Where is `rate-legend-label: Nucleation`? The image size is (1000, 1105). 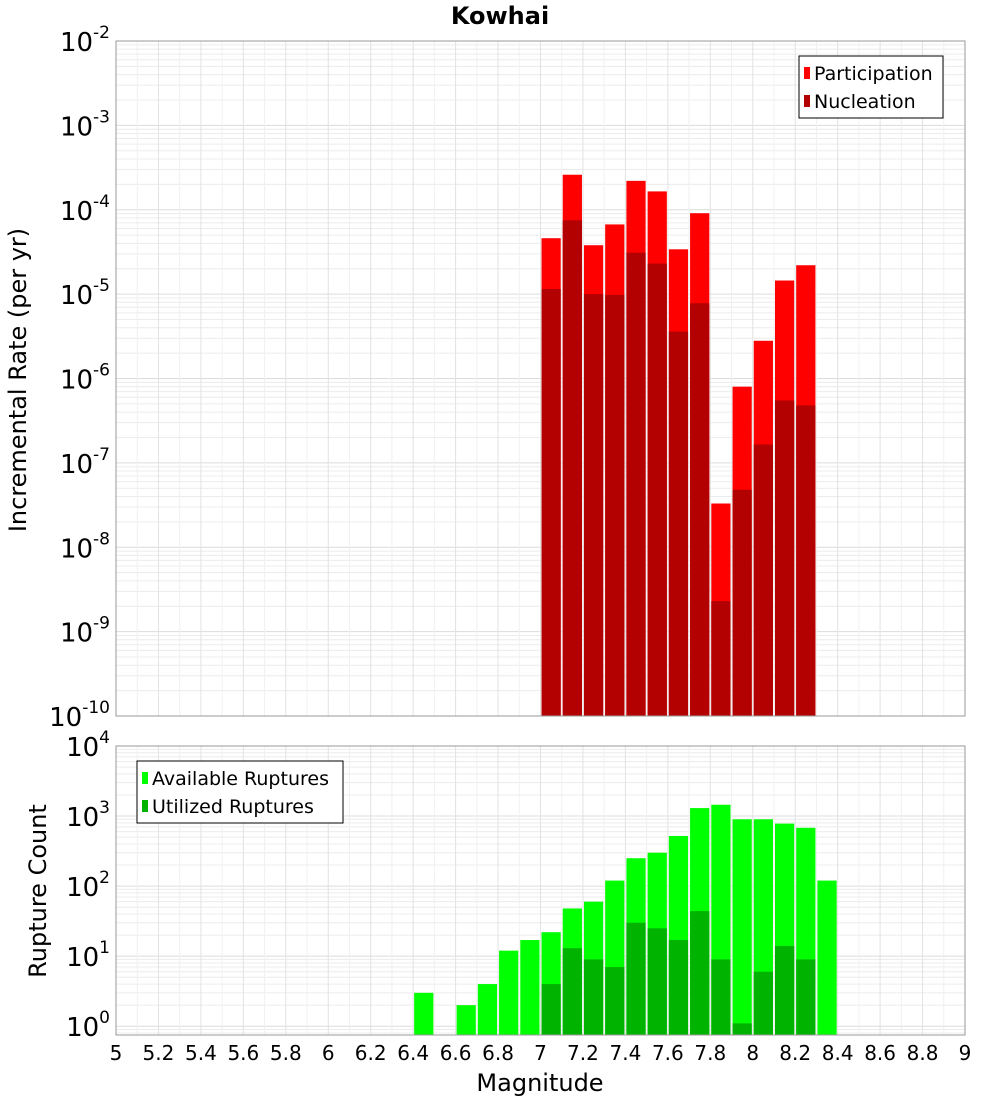
rate-legend-label: Nucleation is located at coordinates (865, 102).